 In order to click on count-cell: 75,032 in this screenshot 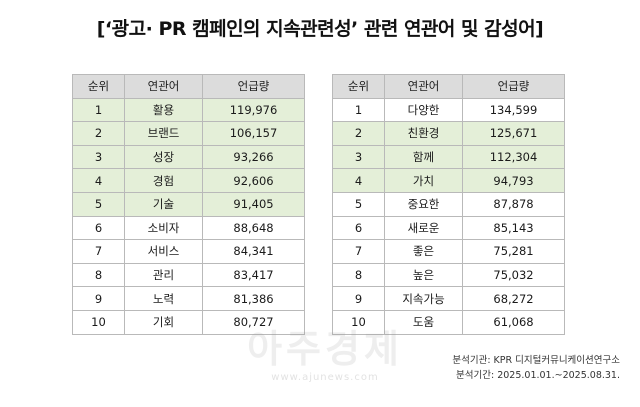, I will do `click(513, 275)`.